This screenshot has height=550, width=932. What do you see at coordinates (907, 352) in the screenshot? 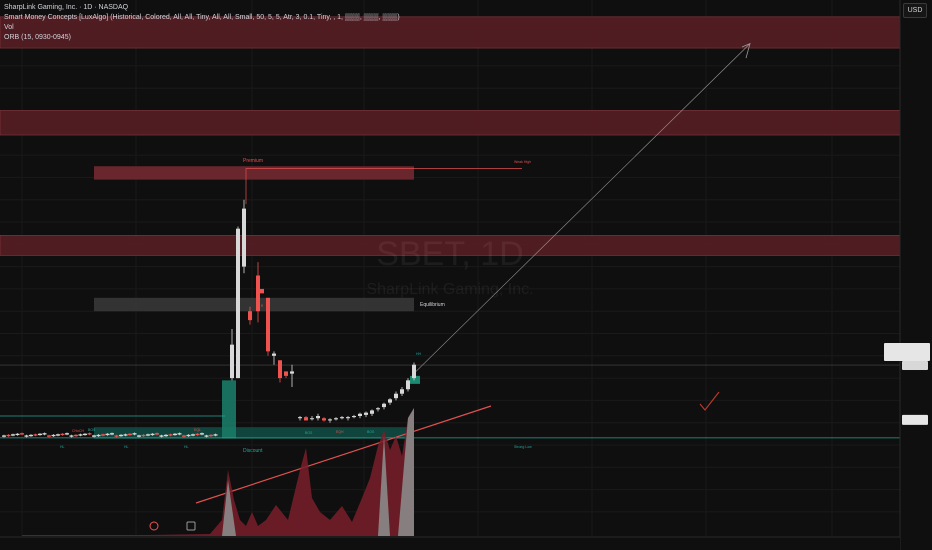
I see `price-tag-box` at bounding box center [907, 352].